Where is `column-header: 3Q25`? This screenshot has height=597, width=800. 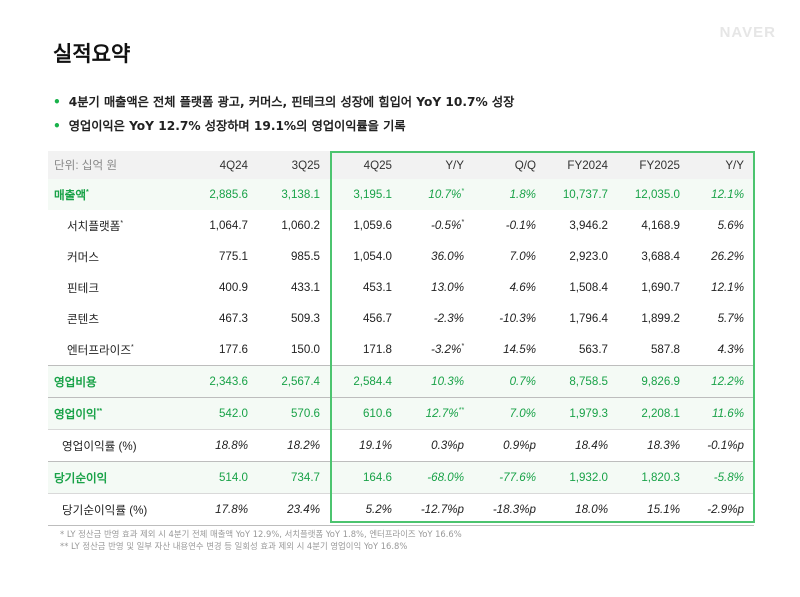 column-header: 3Q25 is located at coordinates (294, 165).